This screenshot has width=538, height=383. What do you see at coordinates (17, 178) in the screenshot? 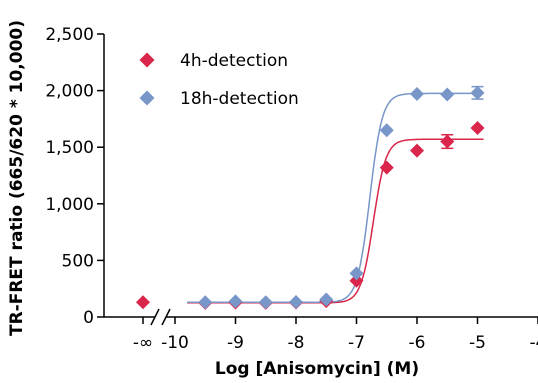
I see `y-axis-title: TR-FRET ratio (665/620 * 10,000)` at bounding box center [17, 178].